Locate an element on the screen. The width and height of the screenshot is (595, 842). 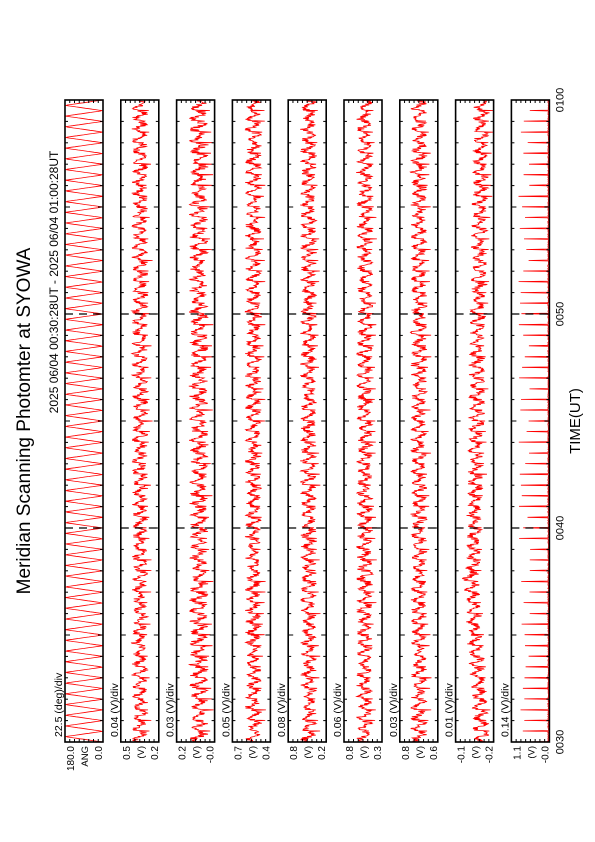
panel-ch3: 0.05 (V)/div 0.4 0.7 (V) is located at coordinates (246, 429).